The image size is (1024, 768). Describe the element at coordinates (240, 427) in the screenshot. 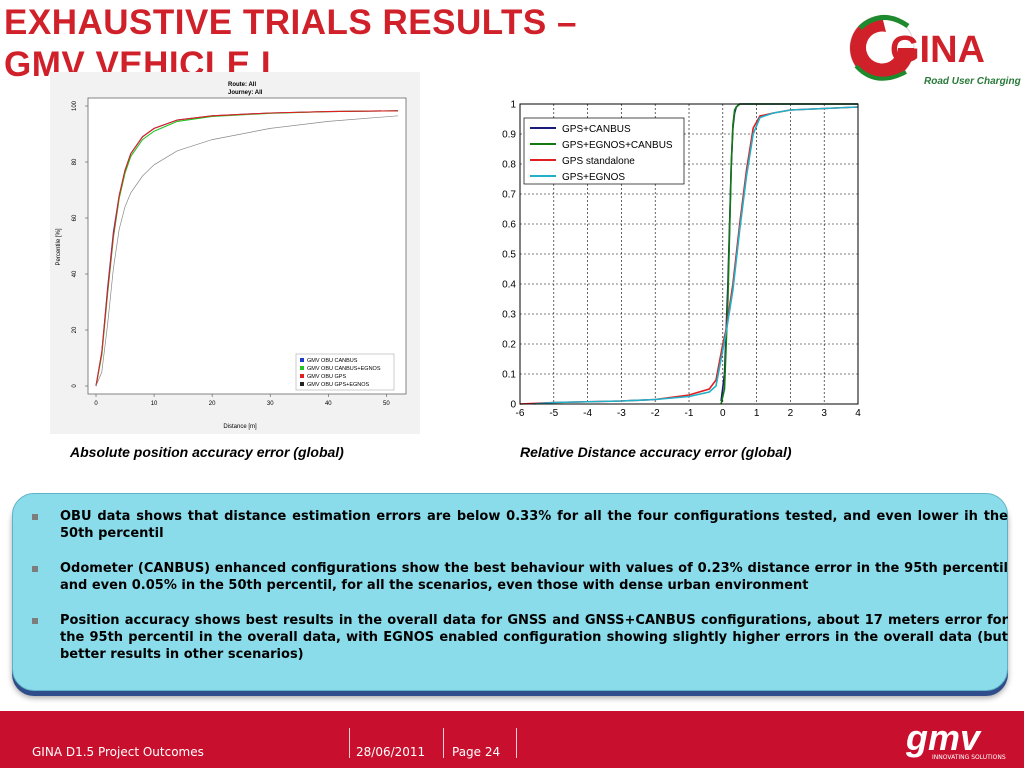

I see `chart1-xlabel: Distance [m]` at that location.